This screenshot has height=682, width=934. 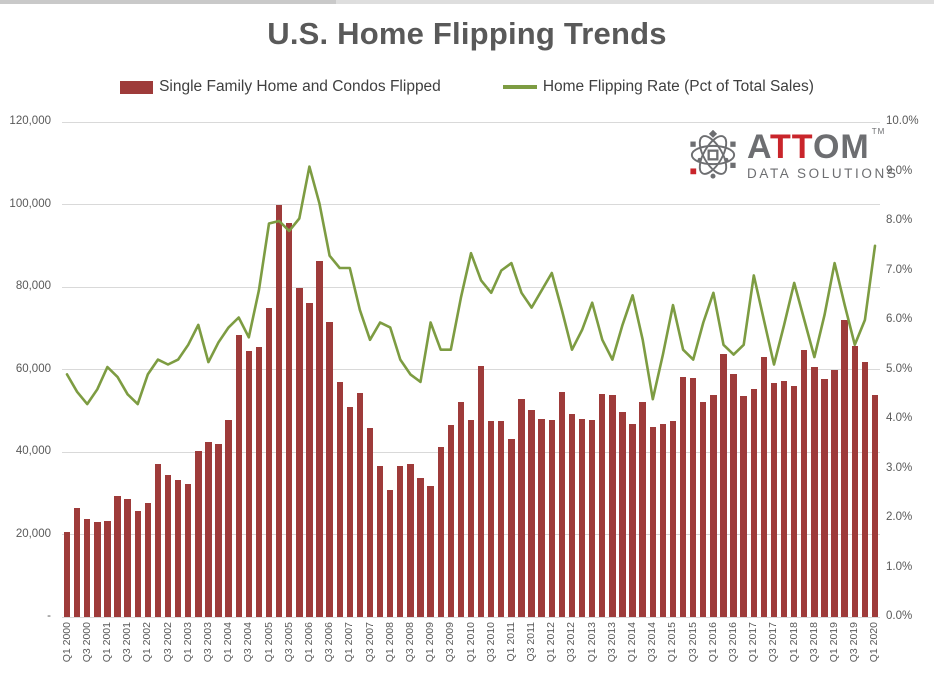 What do you see at coordinates (370, 522) in the screenshot?
I see `bar-q3-2007` at bounding box center [370, 522].